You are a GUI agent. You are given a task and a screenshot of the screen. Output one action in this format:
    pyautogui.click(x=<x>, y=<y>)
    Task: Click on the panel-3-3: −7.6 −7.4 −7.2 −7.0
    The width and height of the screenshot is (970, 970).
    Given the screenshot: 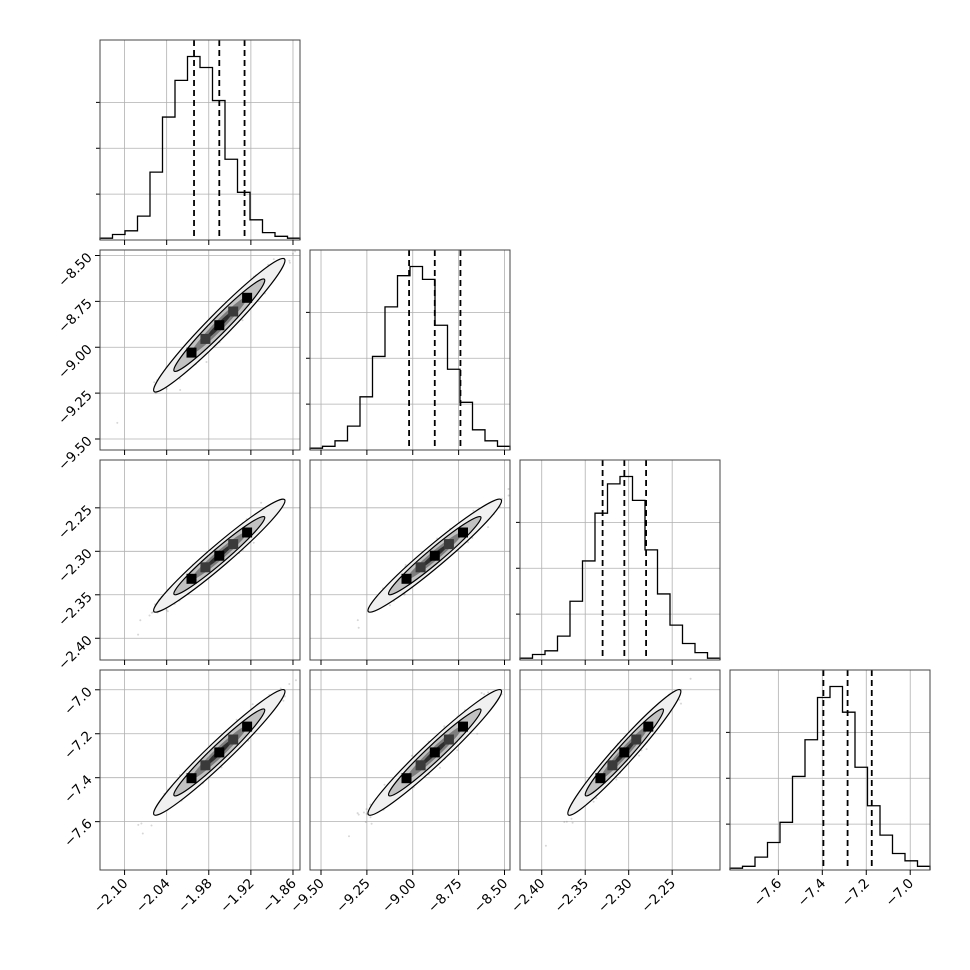 What is the action you would take?
    pyautogui.click(x=828, y=789)
    